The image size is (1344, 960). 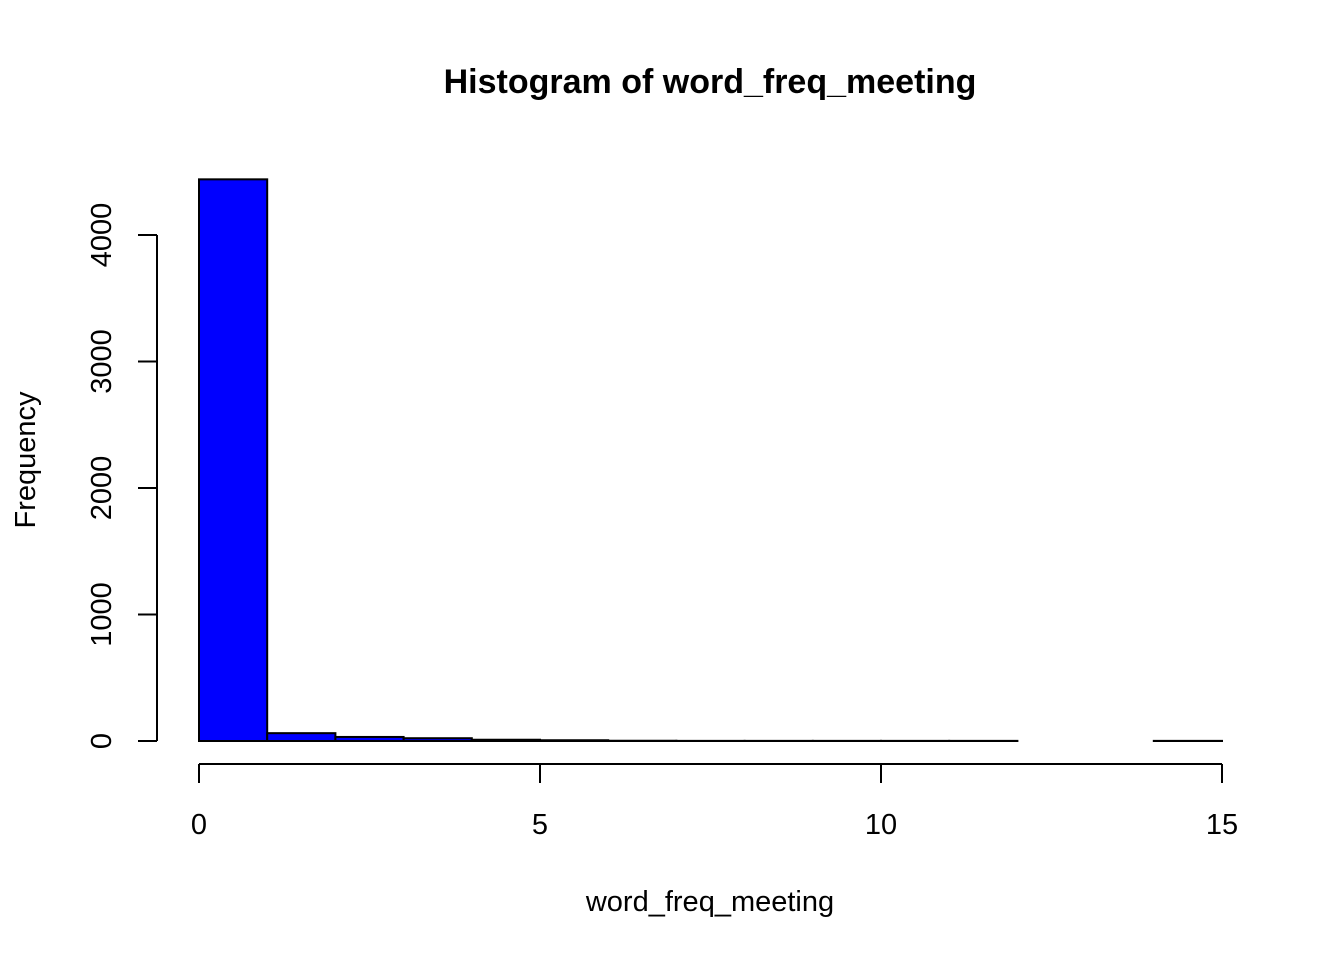 I want to click on x-tick-label-0: 0, so click(x=199, y=825).